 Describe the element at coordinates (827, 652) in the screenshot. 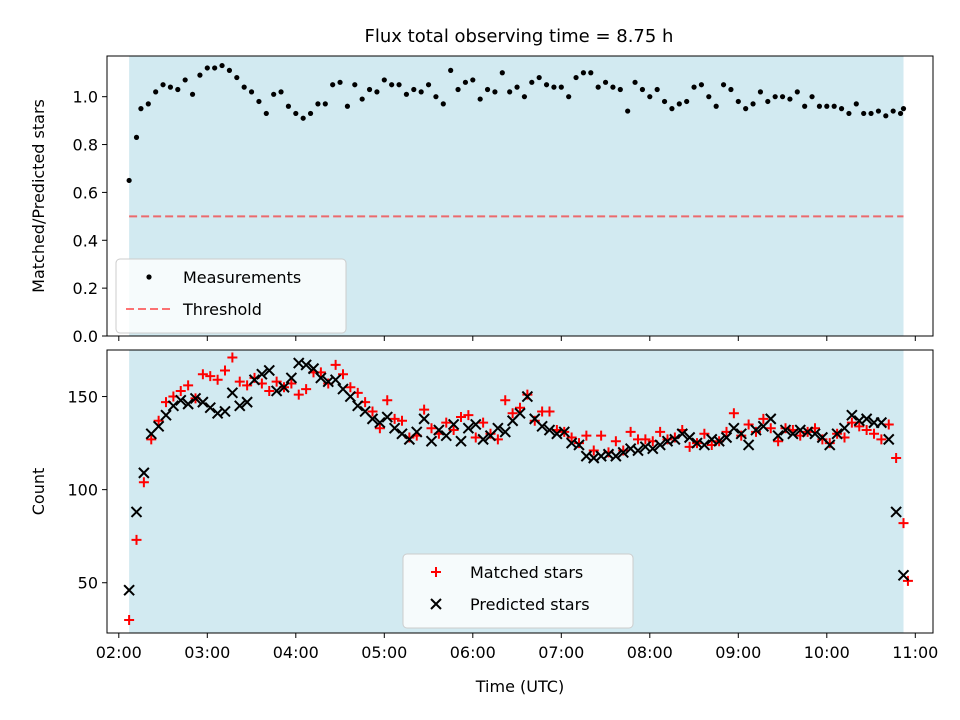

I see `x-tick-label: 10:00` at that location.